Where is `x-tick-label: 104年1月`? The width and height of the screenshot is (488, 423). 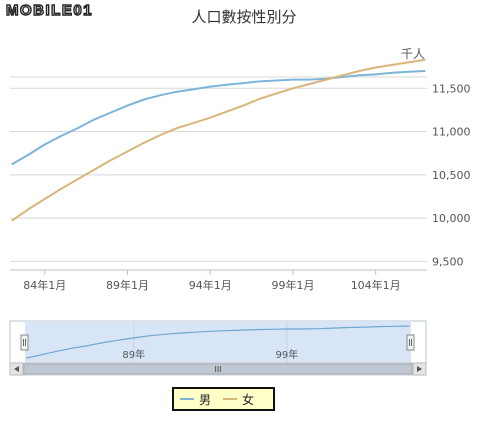 x-tick-label: 104年1月 is located at coordinates (376, 285).